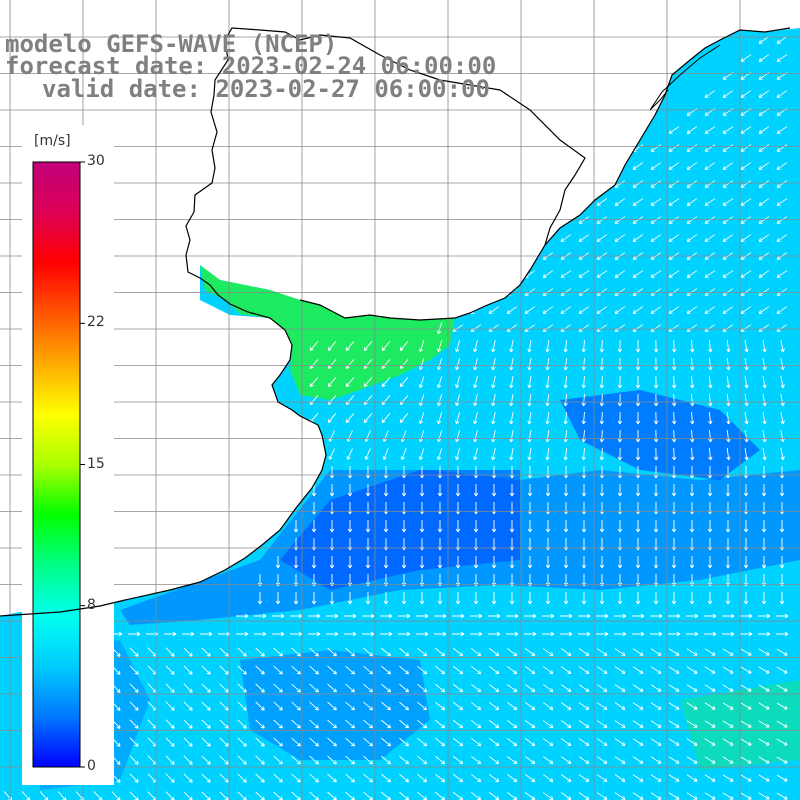 This screenshot has width=800, height=800. Describe the element at coordinates (251, 66) in the screenshot. I see `title-forecast-date: forecast date: 2023-02-24 06:00:00` at that location.